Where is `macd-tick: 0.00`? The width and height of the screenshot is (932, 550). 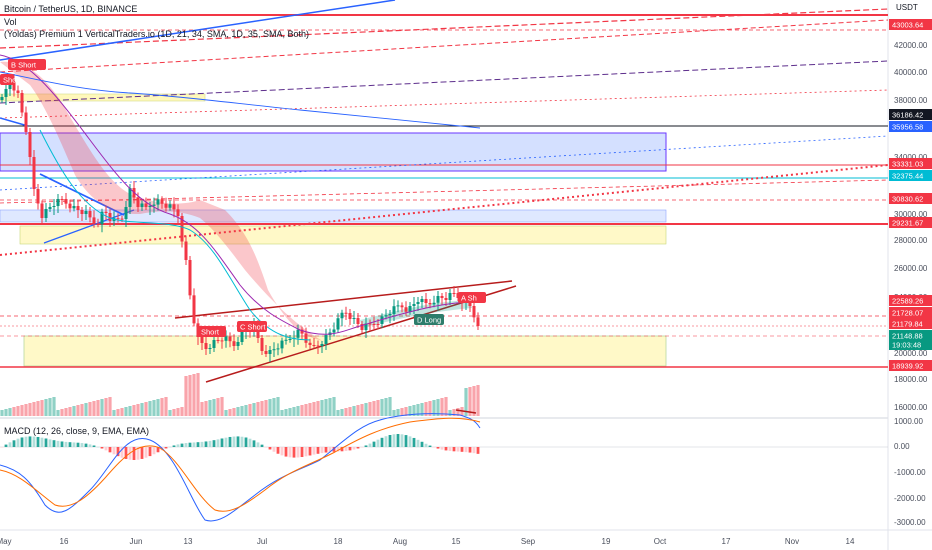 macd-tick: 0.00 is located at coordinates (902, 446).